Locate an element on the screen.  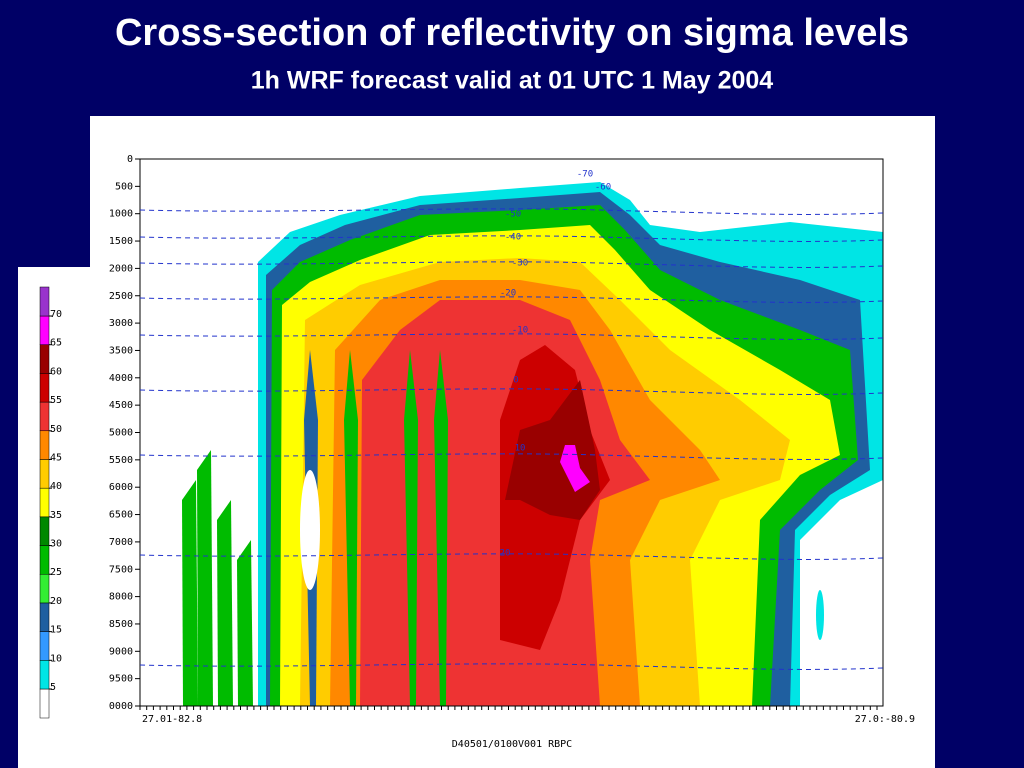
colorbar-label: 50 is located at coordinates (56, 429).